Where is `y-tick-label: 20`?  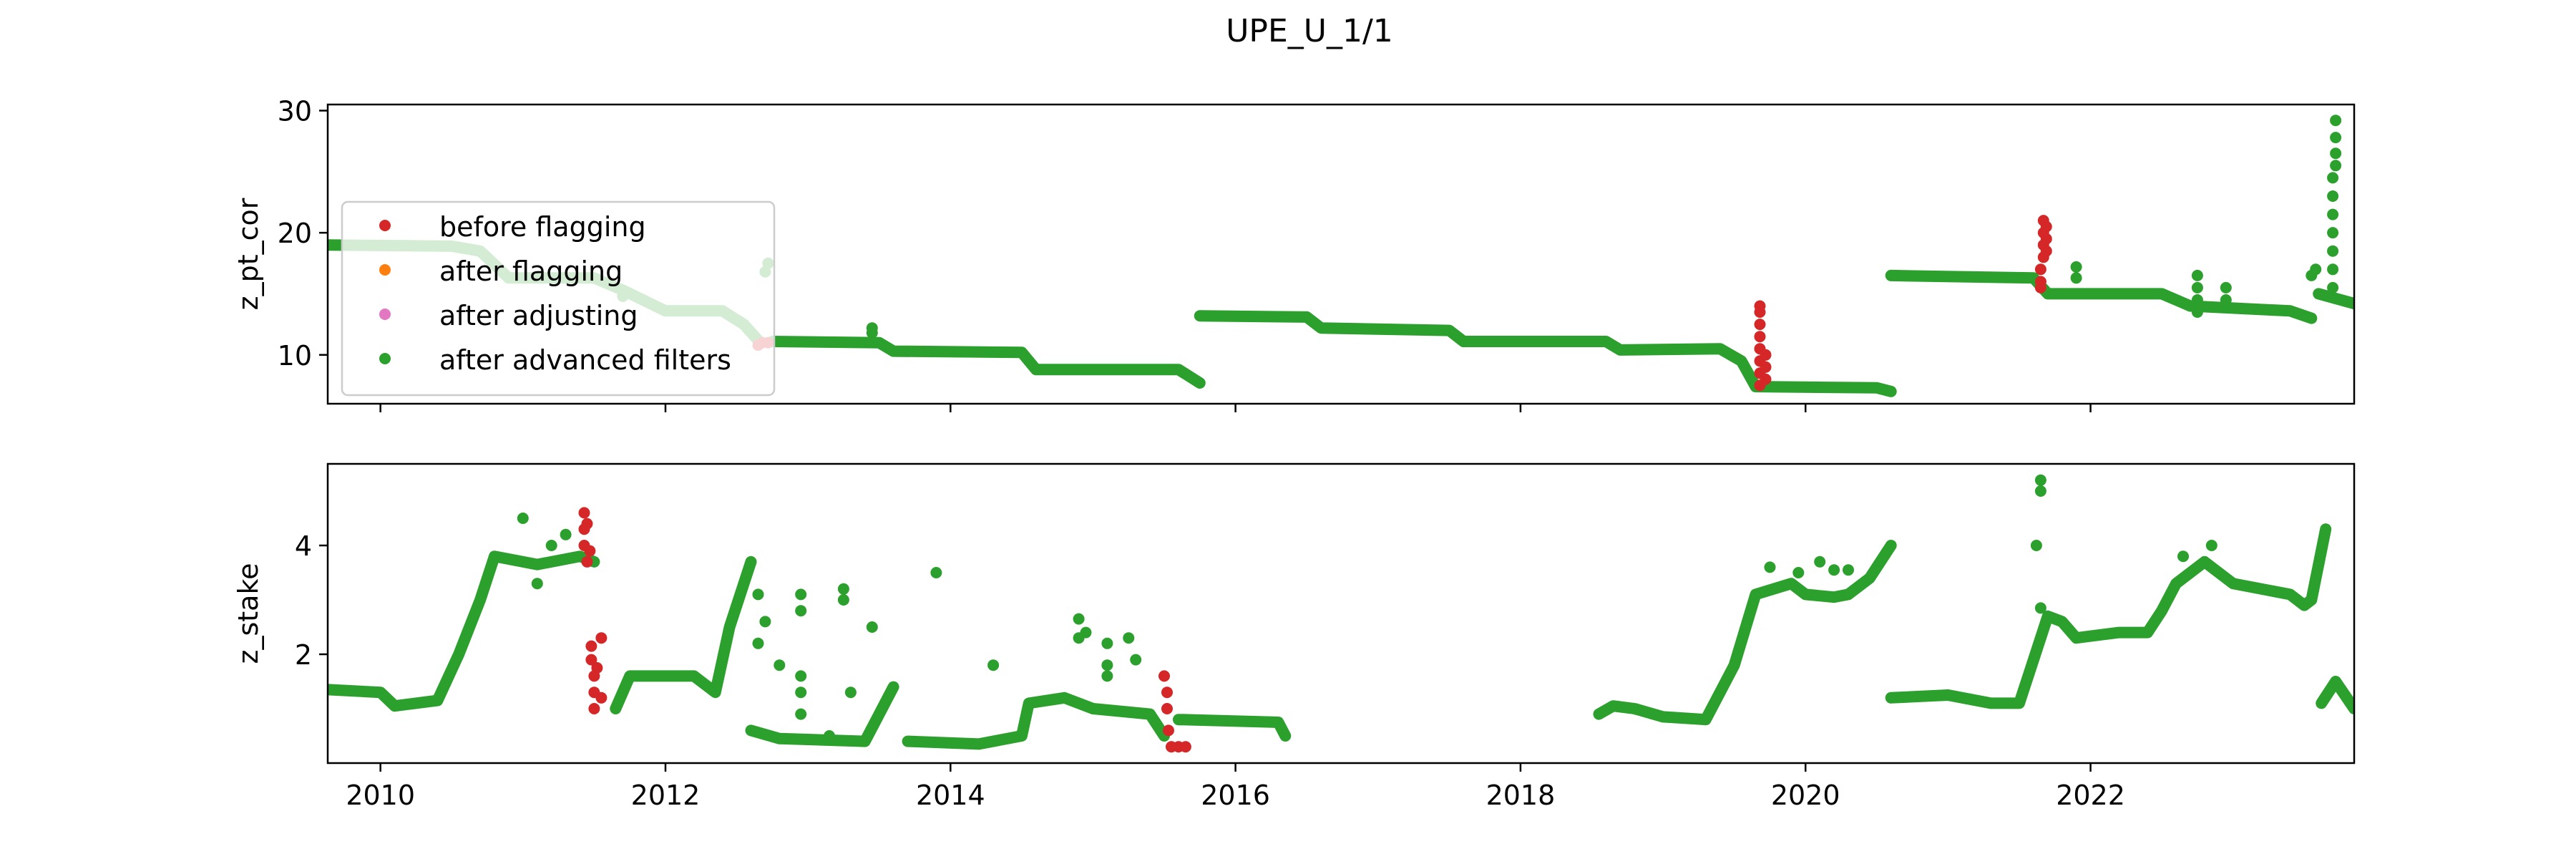
y-tick-label: 20 is located at coordinates (295, 233).